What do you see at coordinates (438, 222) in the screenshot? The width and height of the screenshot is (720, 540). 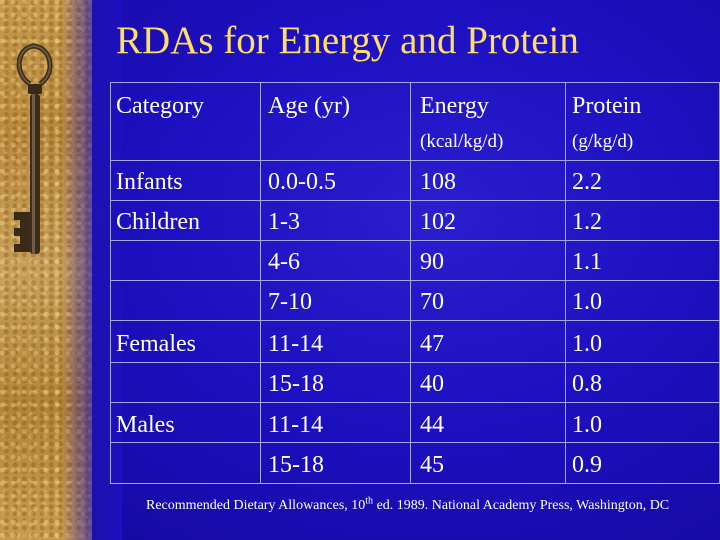 I see `row-energy: 102` at bounding box center [438, 222].